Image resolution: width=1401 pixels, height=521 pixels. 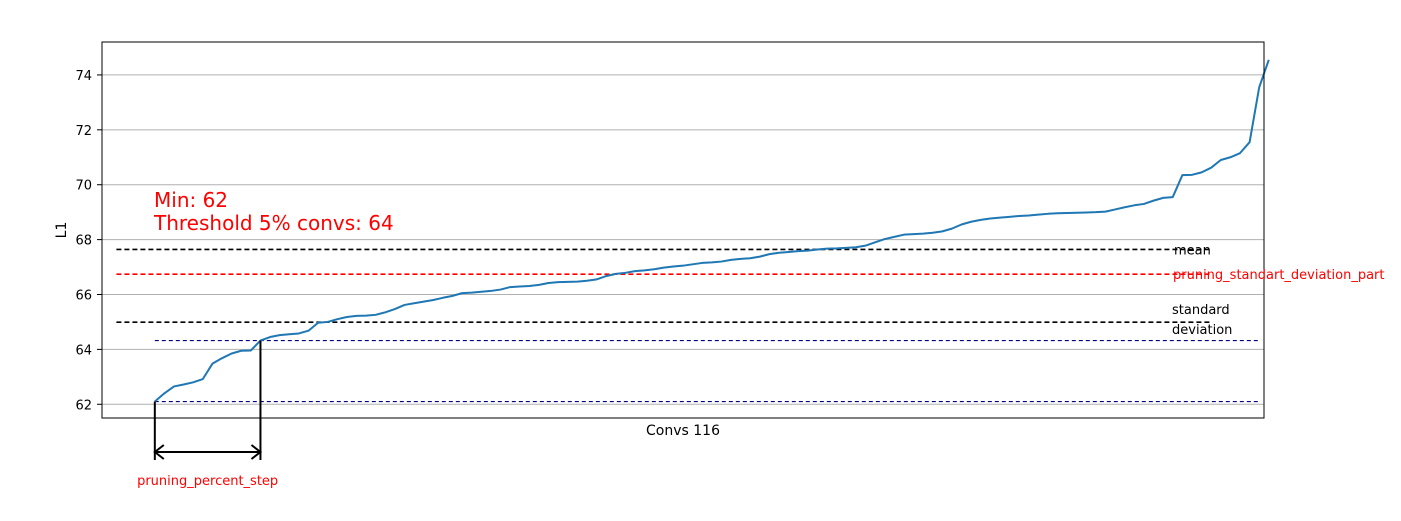 I want to click on threshold-annotation: Threshold 5% convs: 64, so click(x=273, y=223).